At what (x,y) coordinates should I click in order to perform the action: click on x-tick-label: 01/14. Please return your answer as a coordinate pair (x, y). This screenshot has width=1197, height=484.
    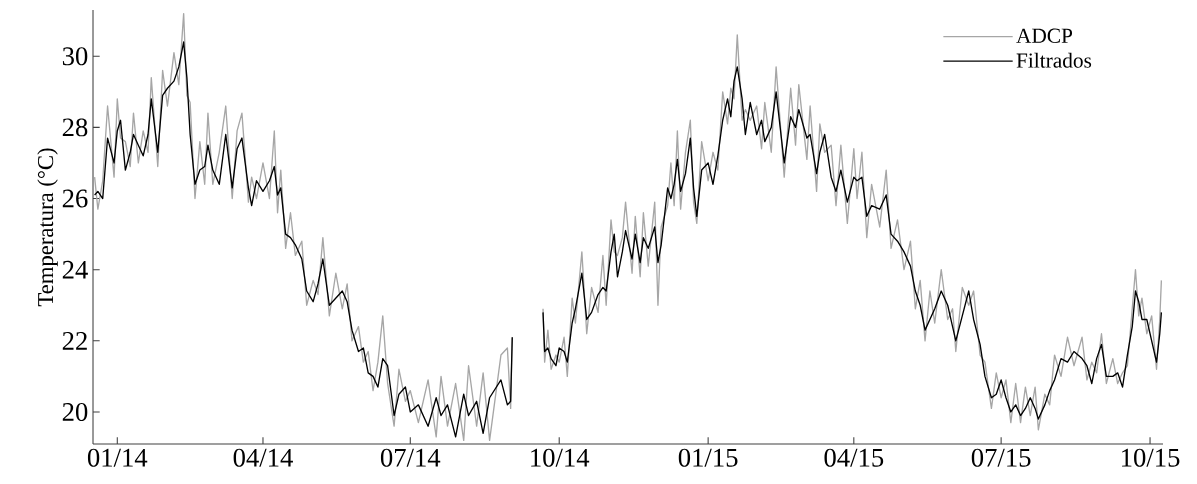
    Looking at the image, I should click on (117, 457).